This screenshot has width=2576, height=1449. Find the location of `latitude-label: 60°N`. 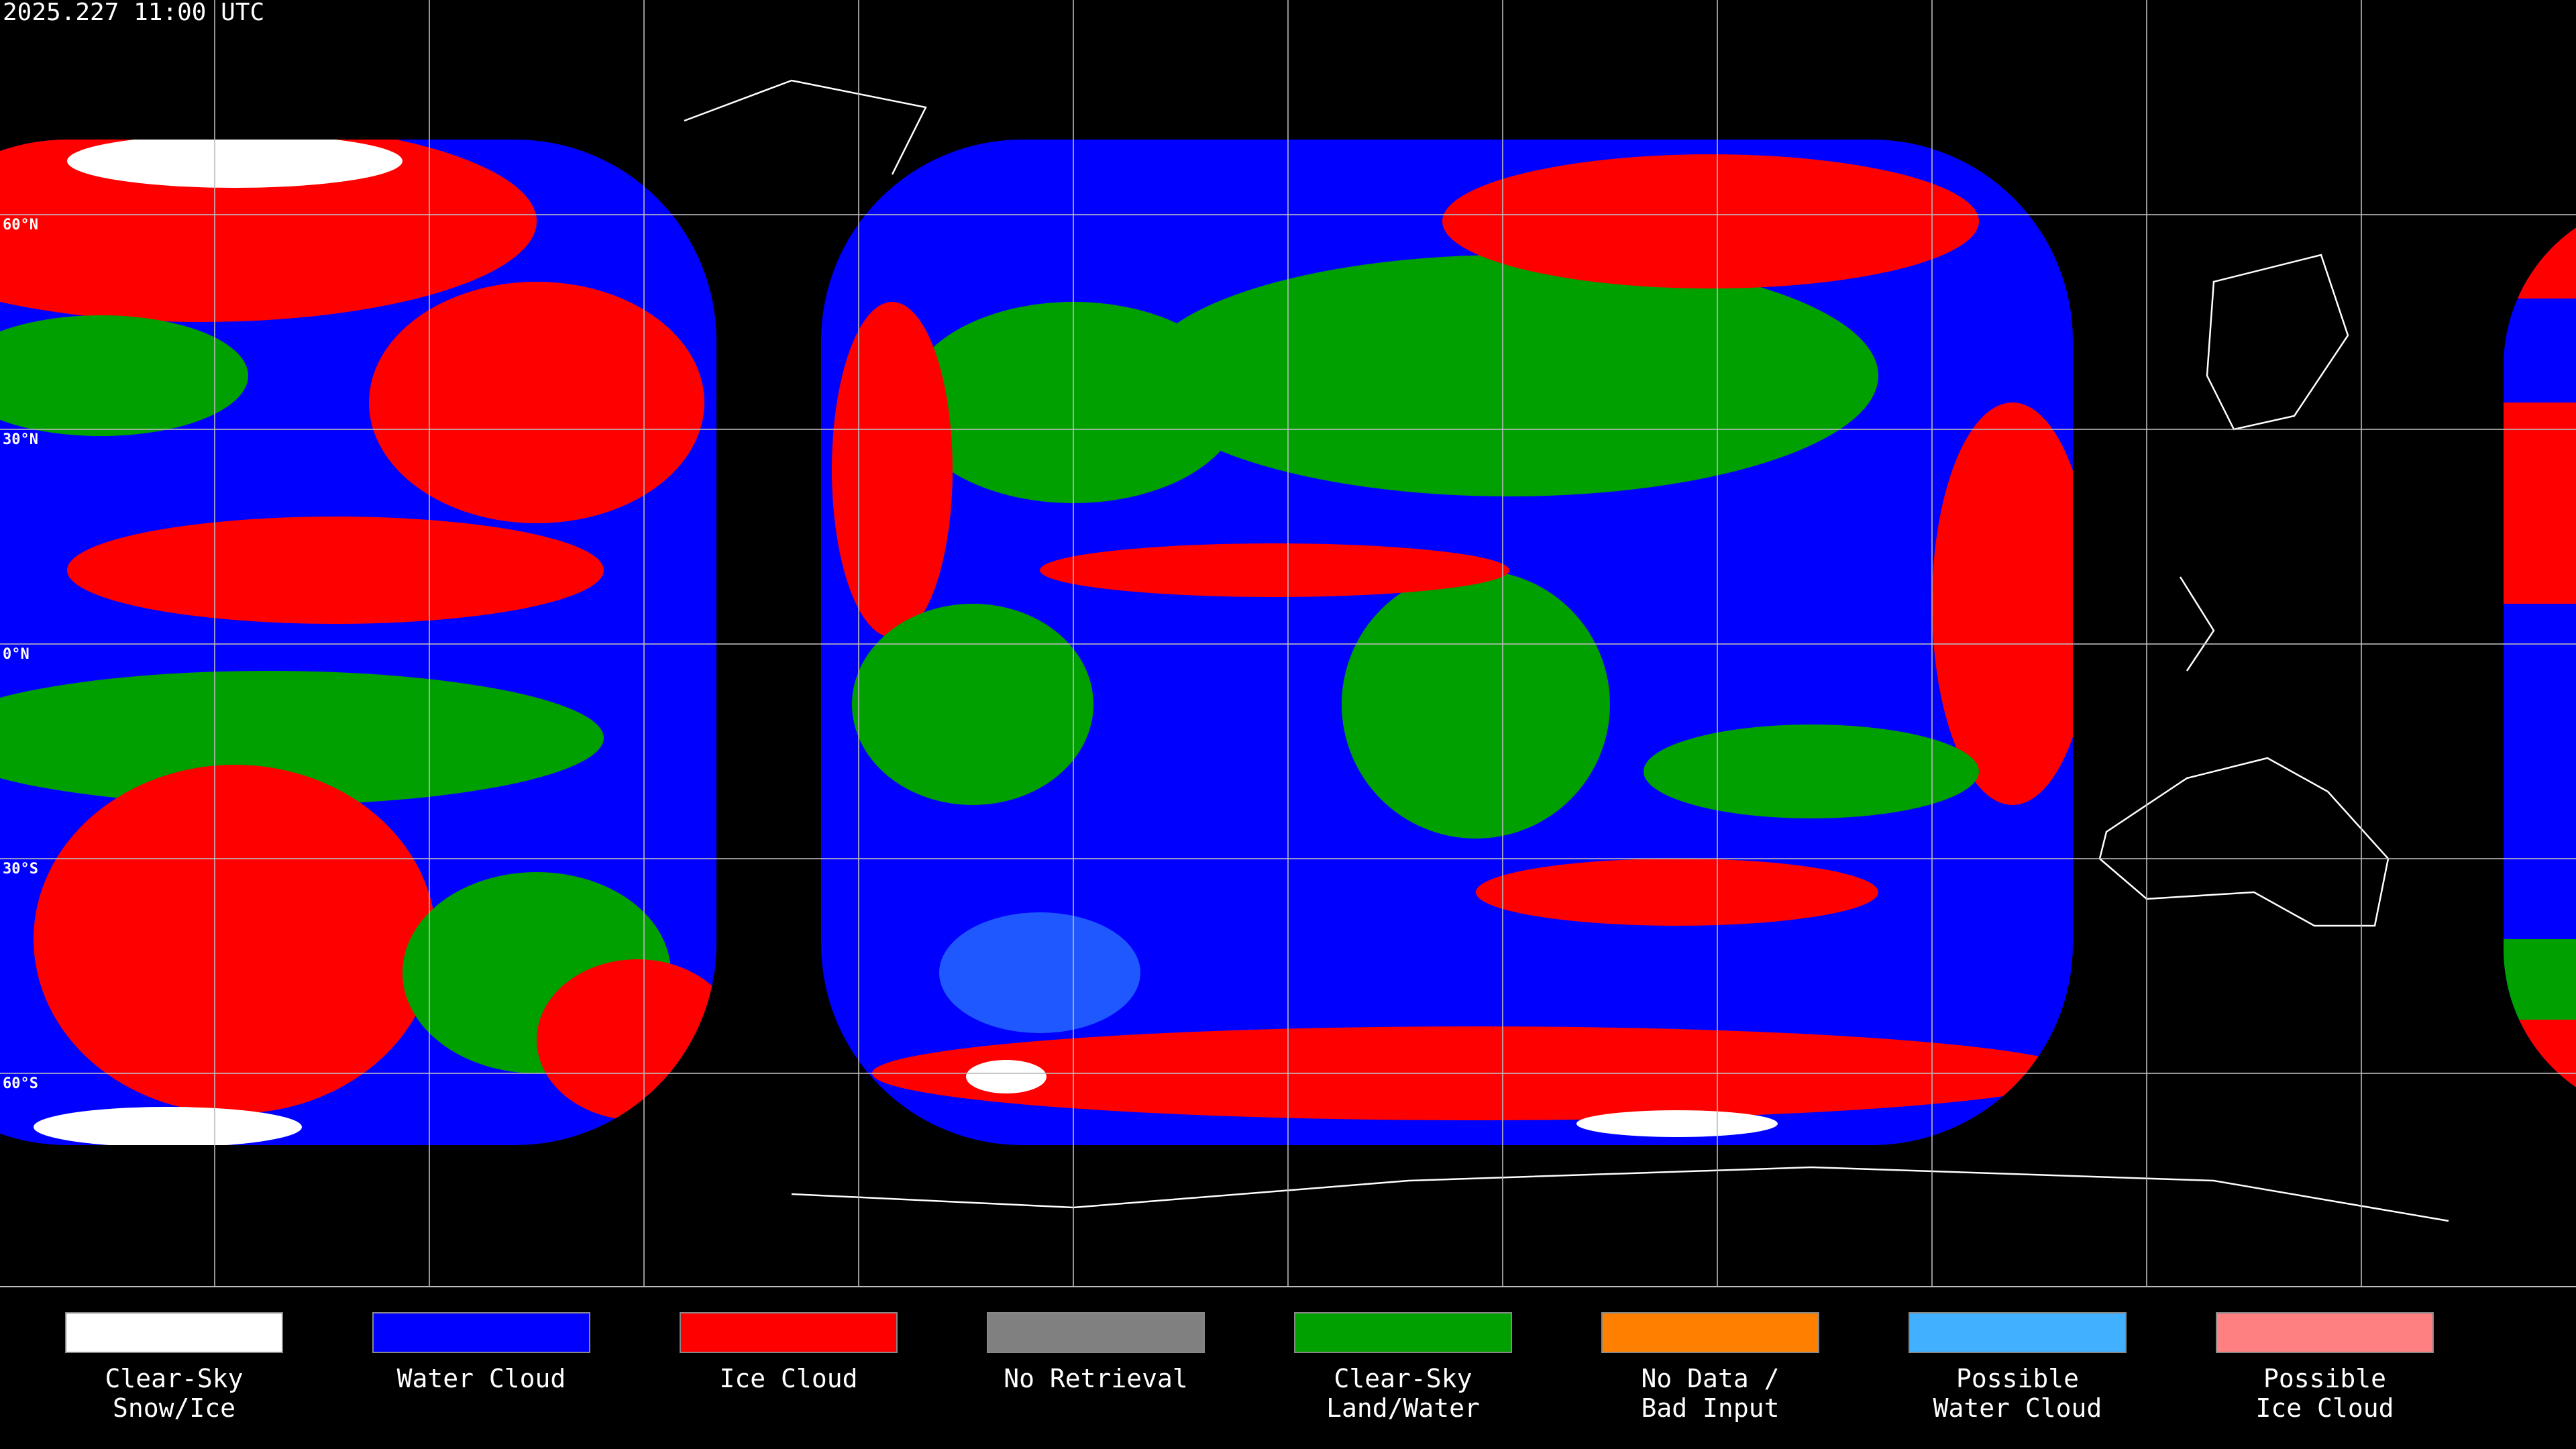

latitude-label: 60°N is located at coordinates (20, 225).